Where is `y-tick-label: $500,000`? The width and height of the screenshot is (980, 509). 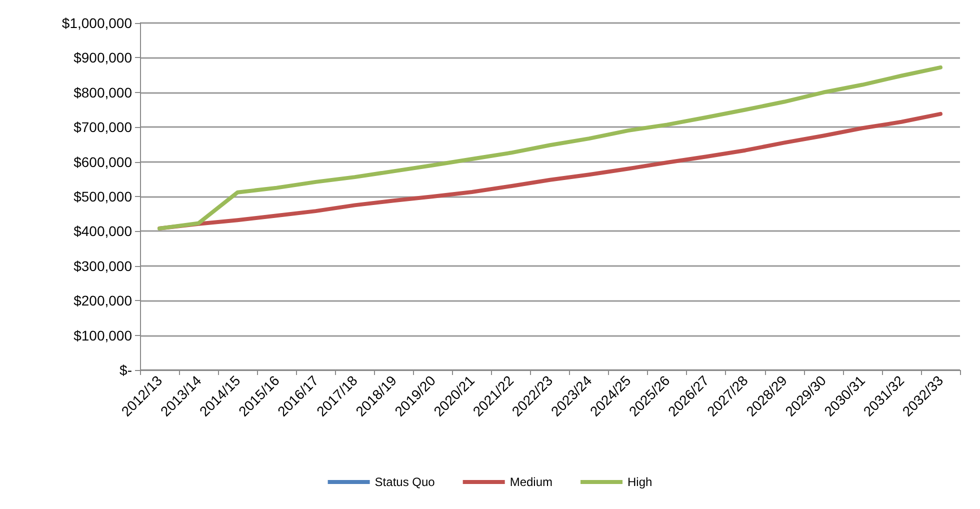 y-tick-label: $500,000 is located at coordinates (103, 196).